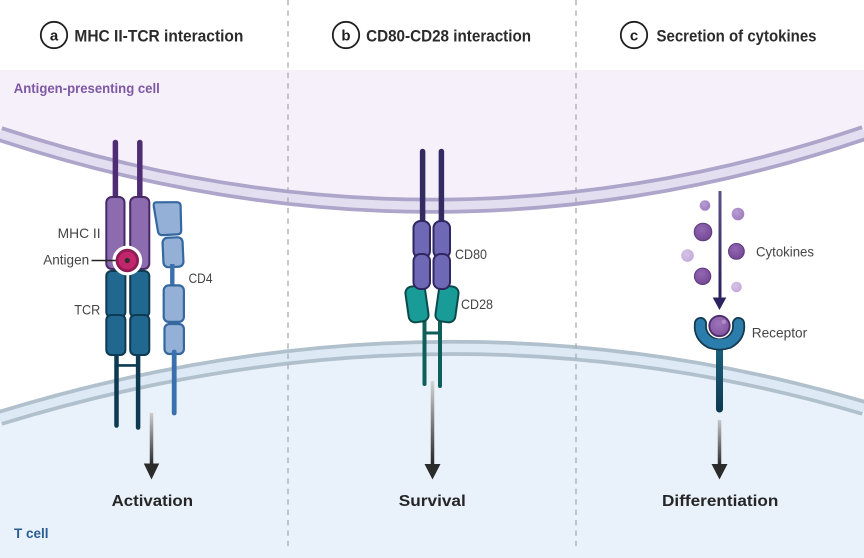 This screenshot has width=864, height=558. What do you see at coordinates (737, 36) in the screenshot?
I see `svg-text: Secretion of cytokines` at bounding box center [737, 36].